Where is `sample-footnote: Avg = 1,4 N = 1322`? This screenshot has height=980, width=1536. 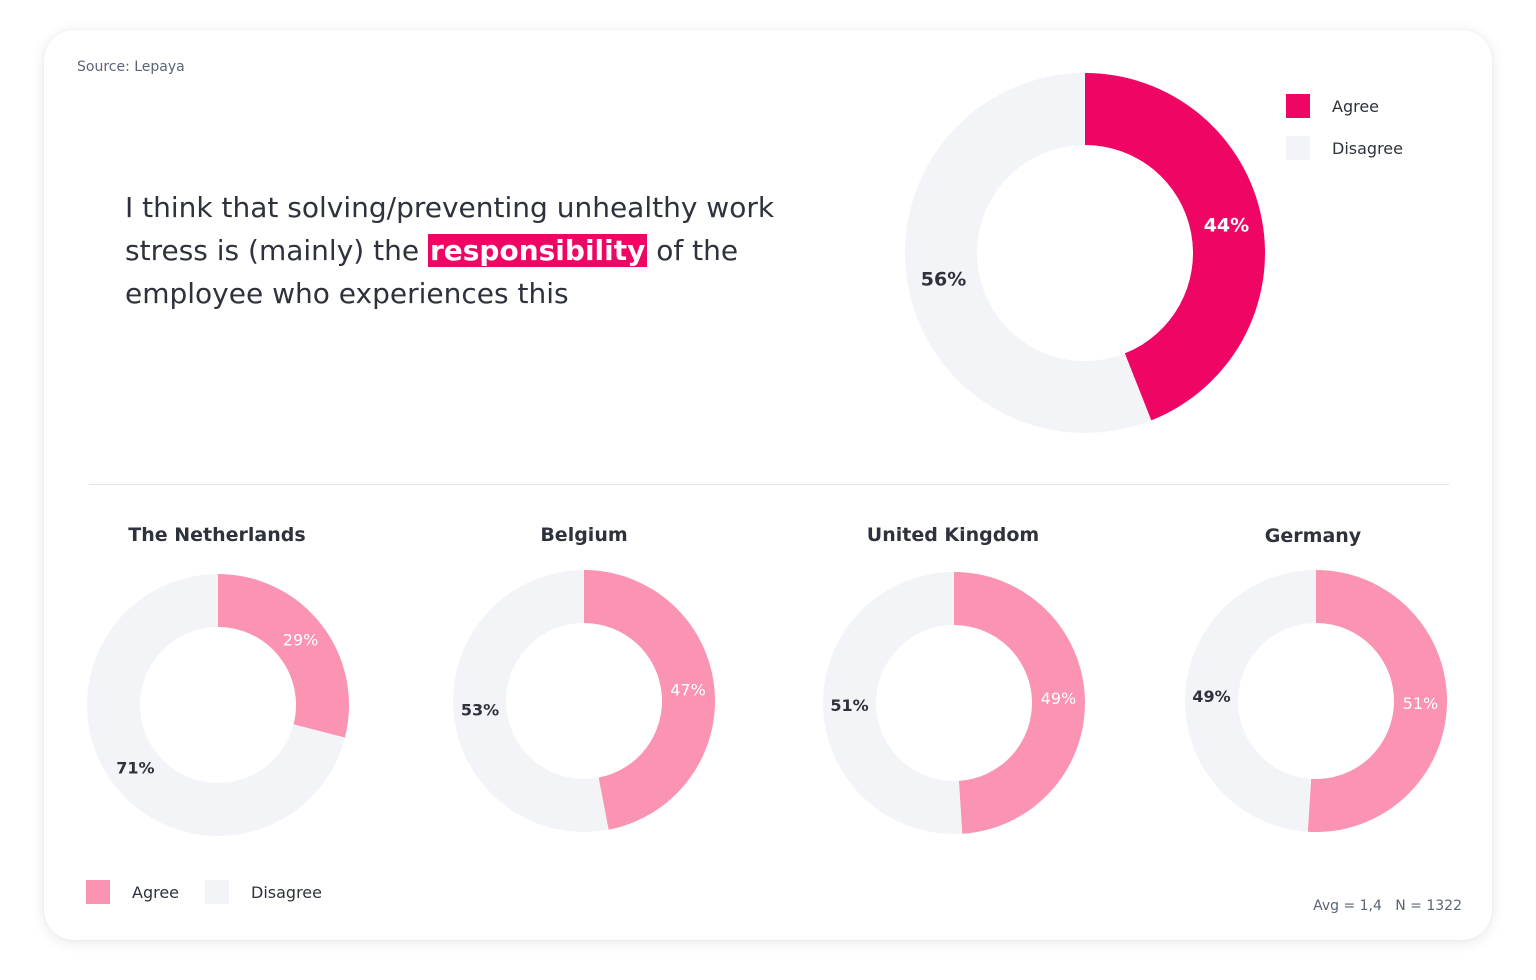 sample-footnote: Avg = 1,4 N = 1322 is located at coordinates (1387, 906).